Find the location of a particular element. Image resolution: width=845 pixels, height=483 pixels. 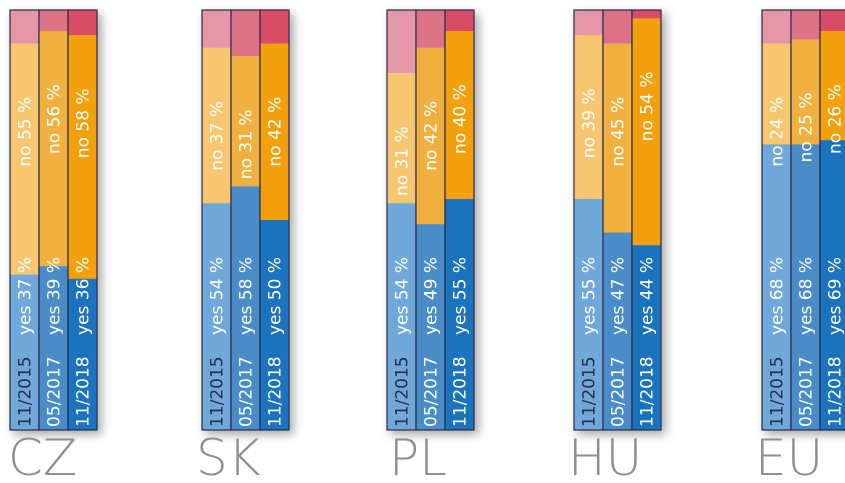

no-value-label: no 24 % is located at coordinates (778, 132).